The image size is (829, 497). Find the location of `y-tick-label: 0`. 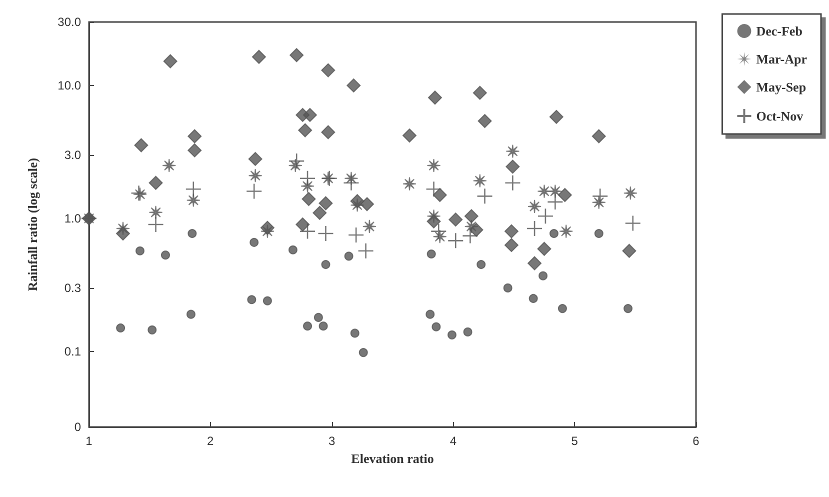

y-tick-label: 0 is located at coordinates (78, 427).